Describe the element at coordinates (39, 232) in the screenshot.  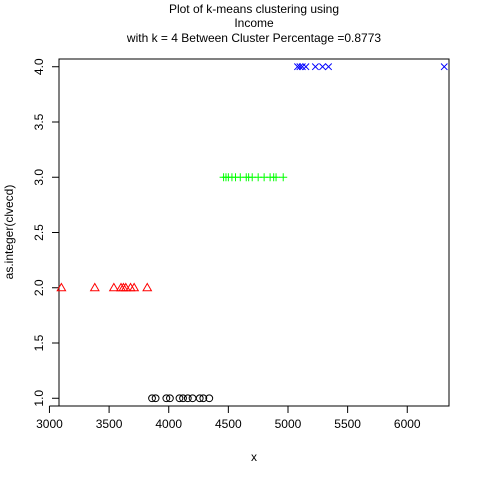
I see `y-tick-label: 2.5` at that location.